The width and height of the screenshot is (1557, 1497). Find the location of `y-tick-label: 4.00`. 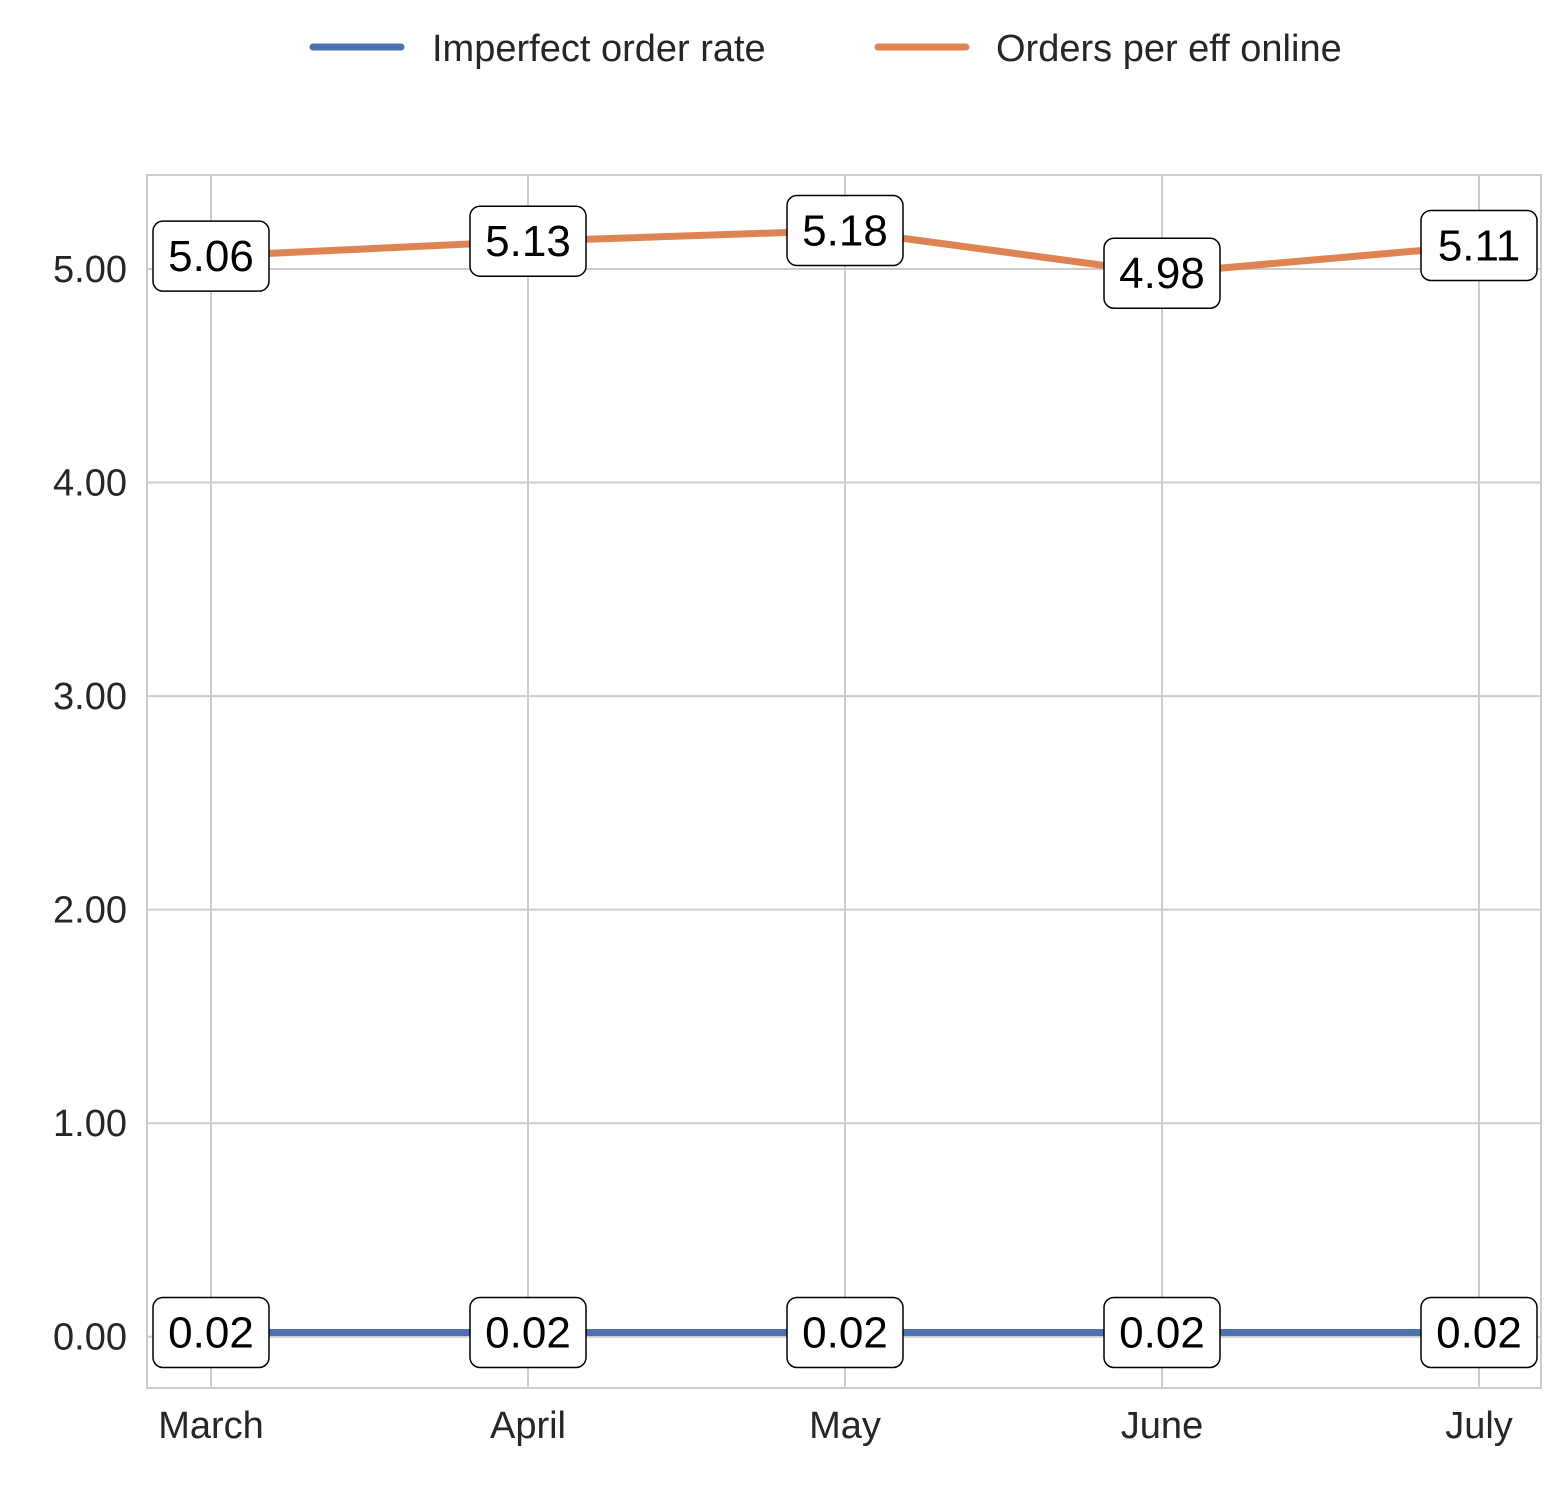

y-tick-label: 4.00 is located at coordinates (90, 484).